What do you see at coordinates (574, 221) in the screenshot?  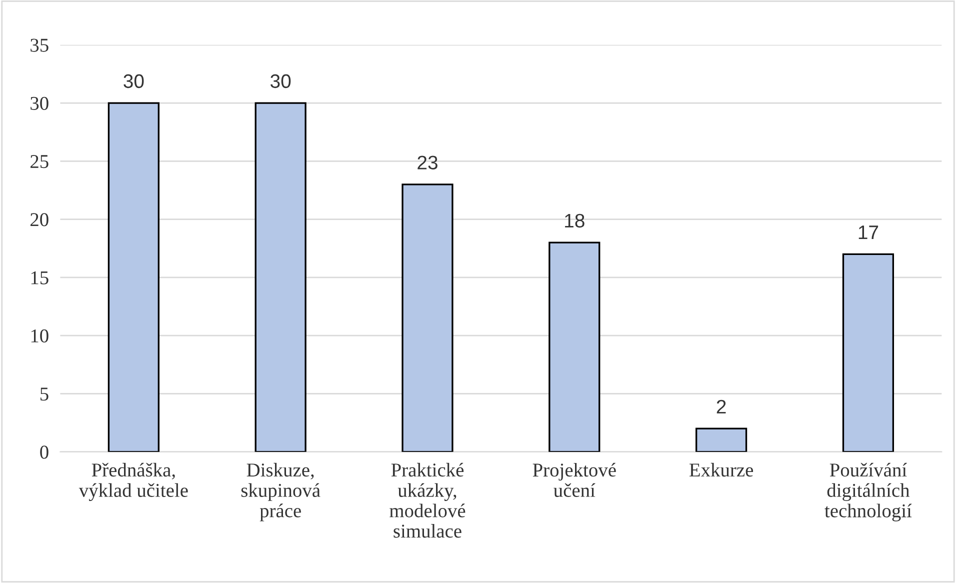 I see `data-label: 18` at bounding box center [574, 221].